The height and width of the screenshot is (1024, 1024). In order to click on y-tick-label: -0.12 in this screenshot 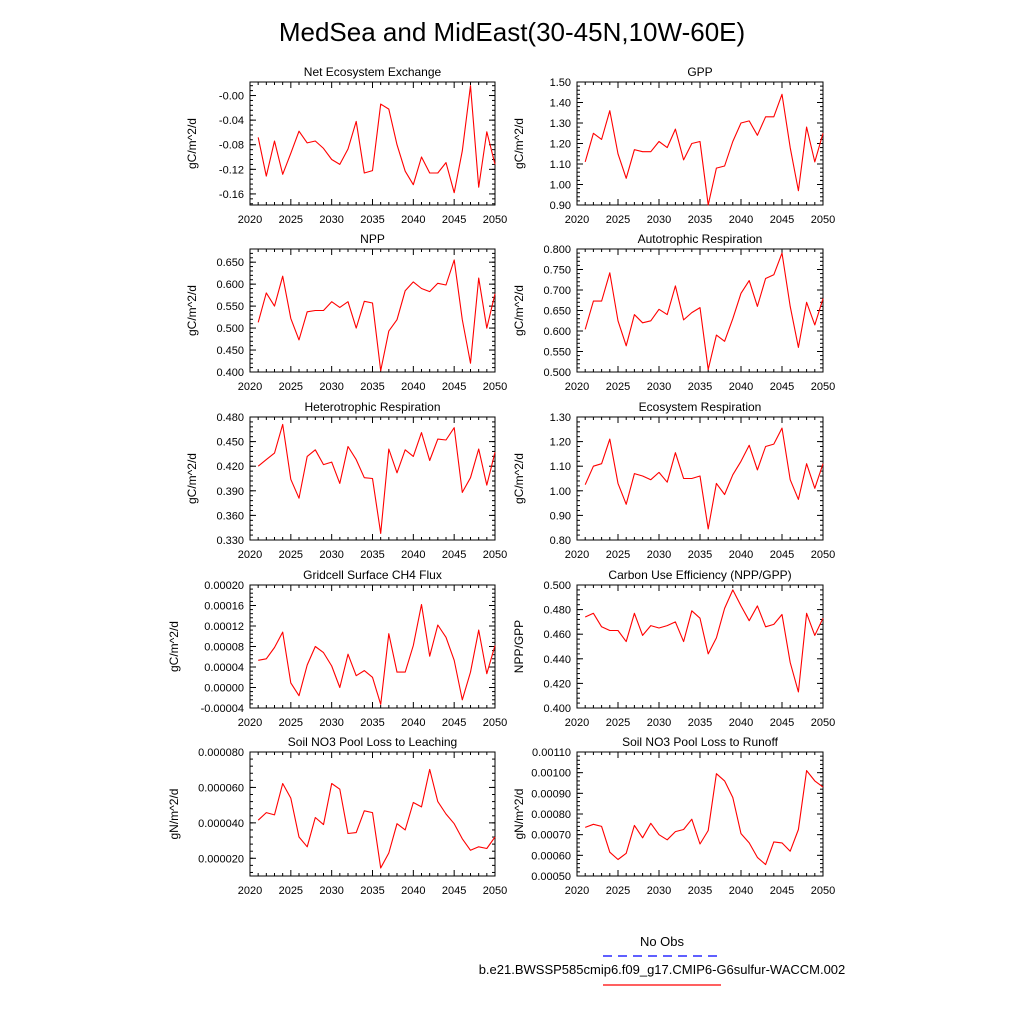, I will do `click(231, 170)`.